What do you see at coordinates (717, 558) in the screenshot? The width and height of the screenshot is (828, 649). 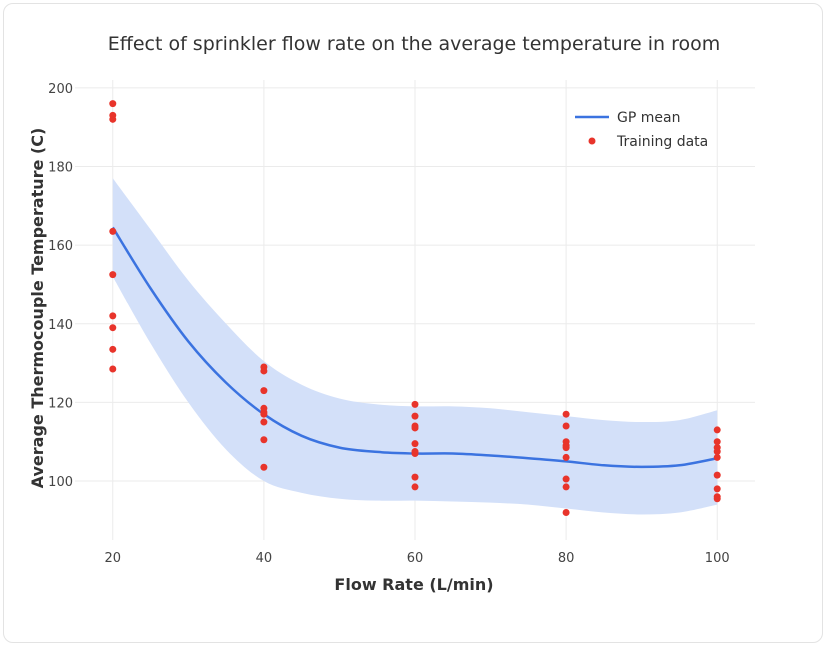 I see `x-tick-label: 100` at bounding box center [717, 558].